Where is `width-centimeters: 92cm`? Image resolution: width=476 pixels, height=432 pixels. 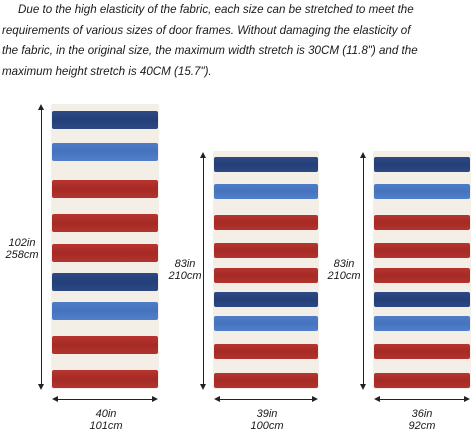
width-centimeters: 92cm is located at coordinates (422, 426).